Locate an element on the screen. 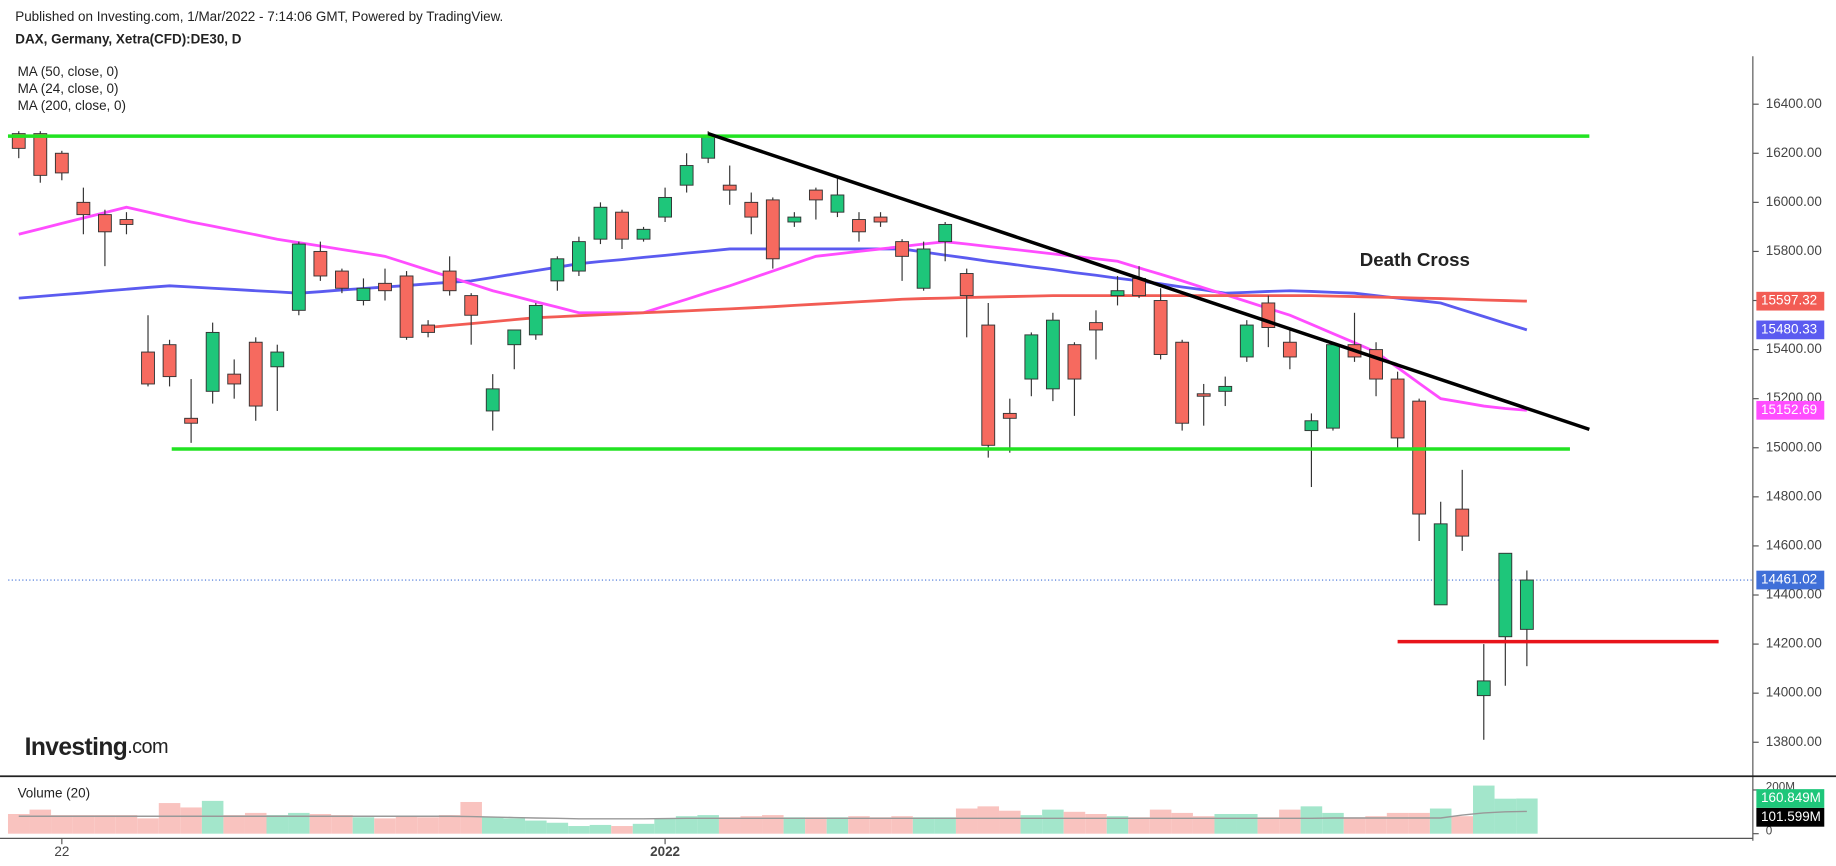  volume-ma-tag-box is located at coordinates (1790, 817).